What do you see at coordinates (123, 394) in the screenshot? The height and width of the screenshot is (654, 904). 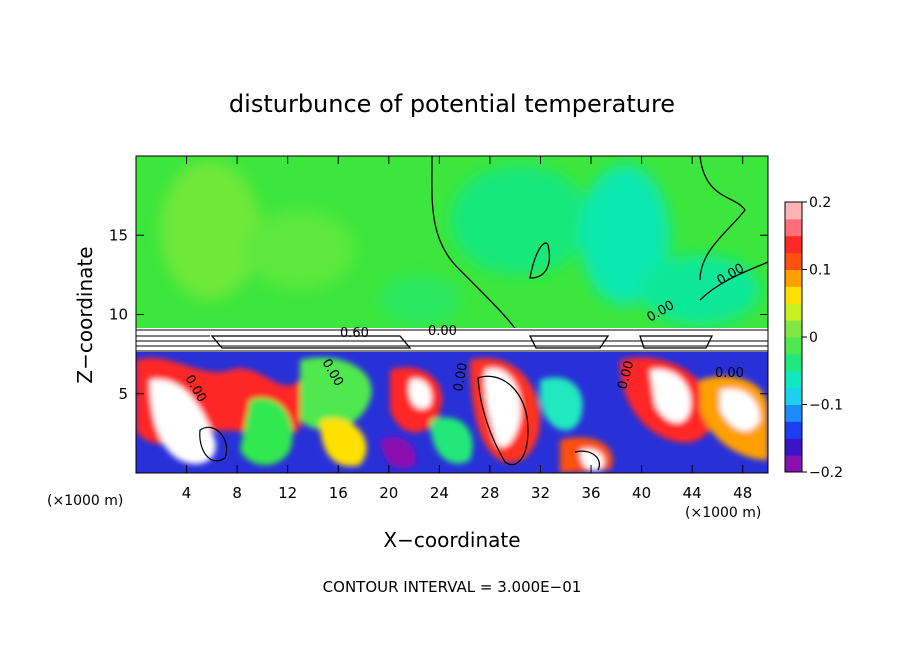 I see `y-tick-label: 5` at bounding box center [123, 394].